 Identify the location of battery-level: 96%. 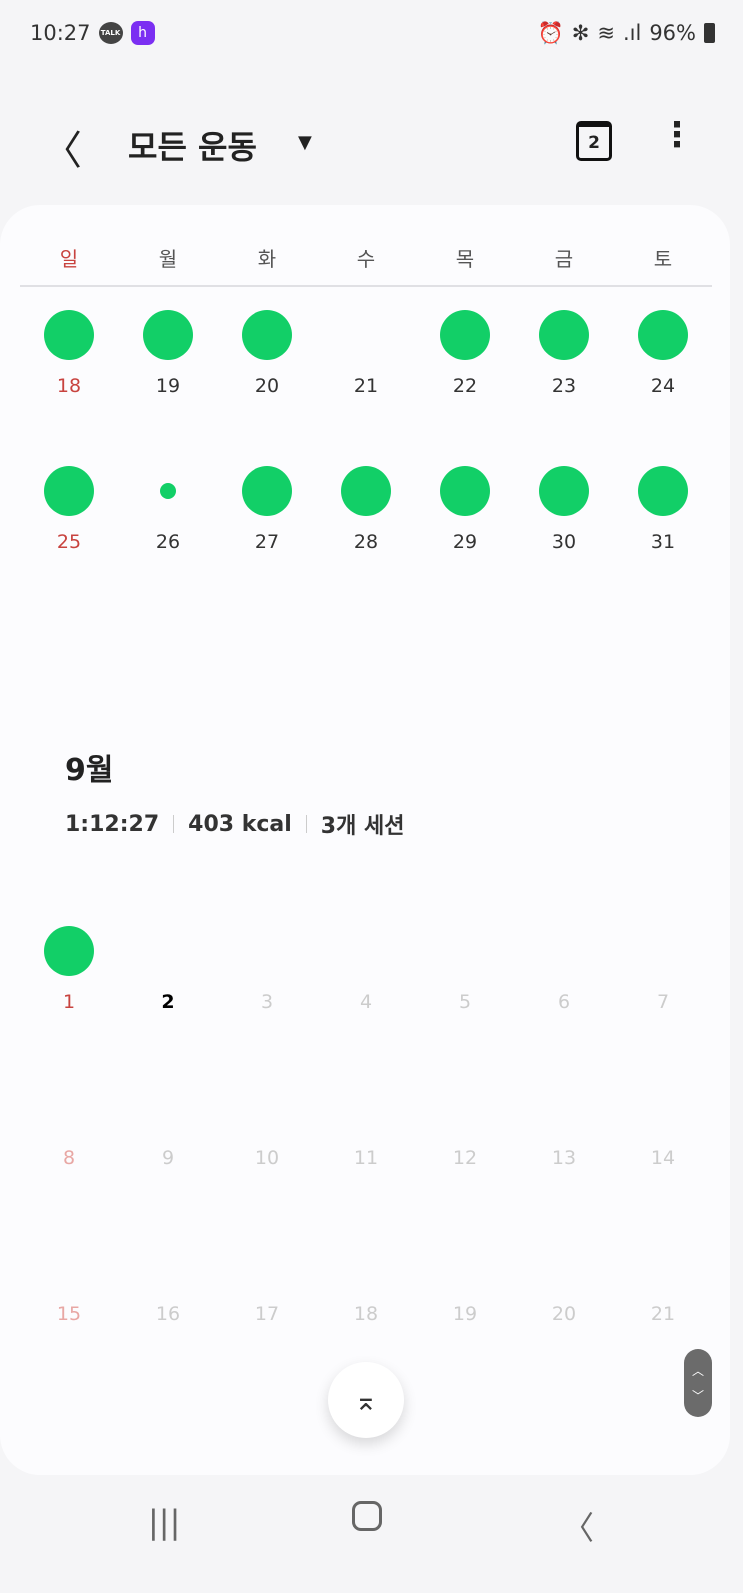
(672, 33).